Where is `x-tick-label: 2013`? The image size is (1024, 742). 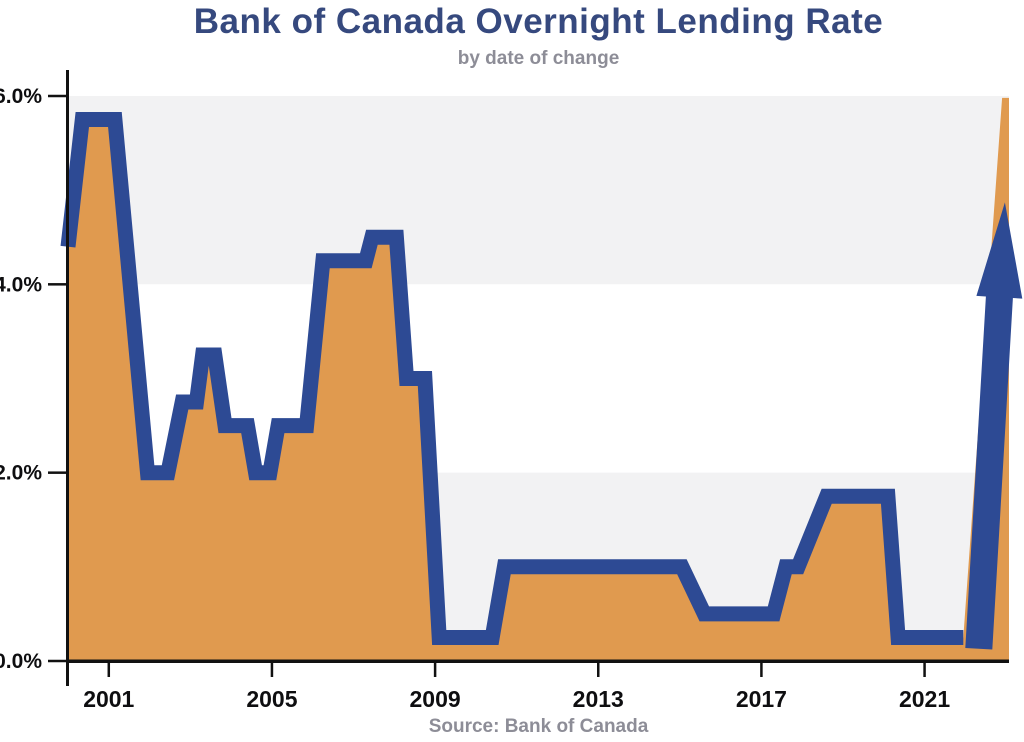
x-tick-label: 2013 is located at coordinates (598, 699).